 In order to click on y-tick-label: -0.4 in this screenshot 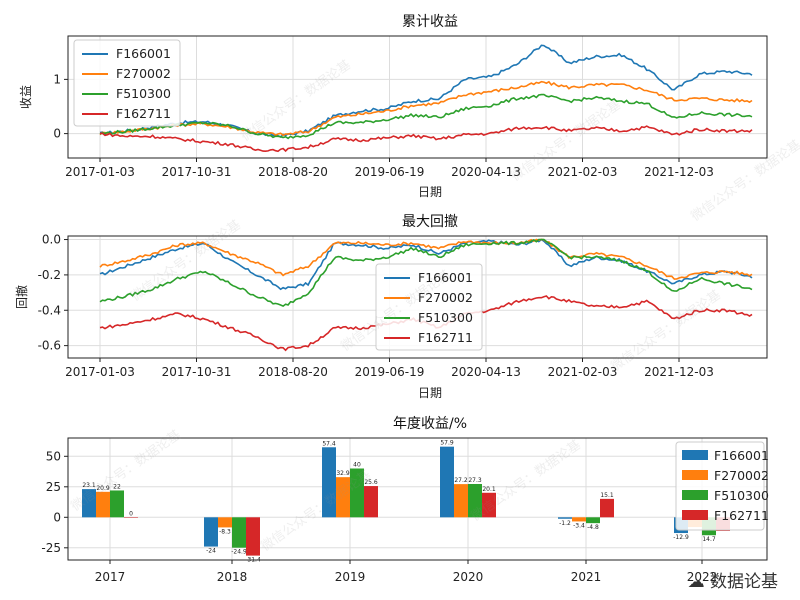, I will do `click(49, 310)`.